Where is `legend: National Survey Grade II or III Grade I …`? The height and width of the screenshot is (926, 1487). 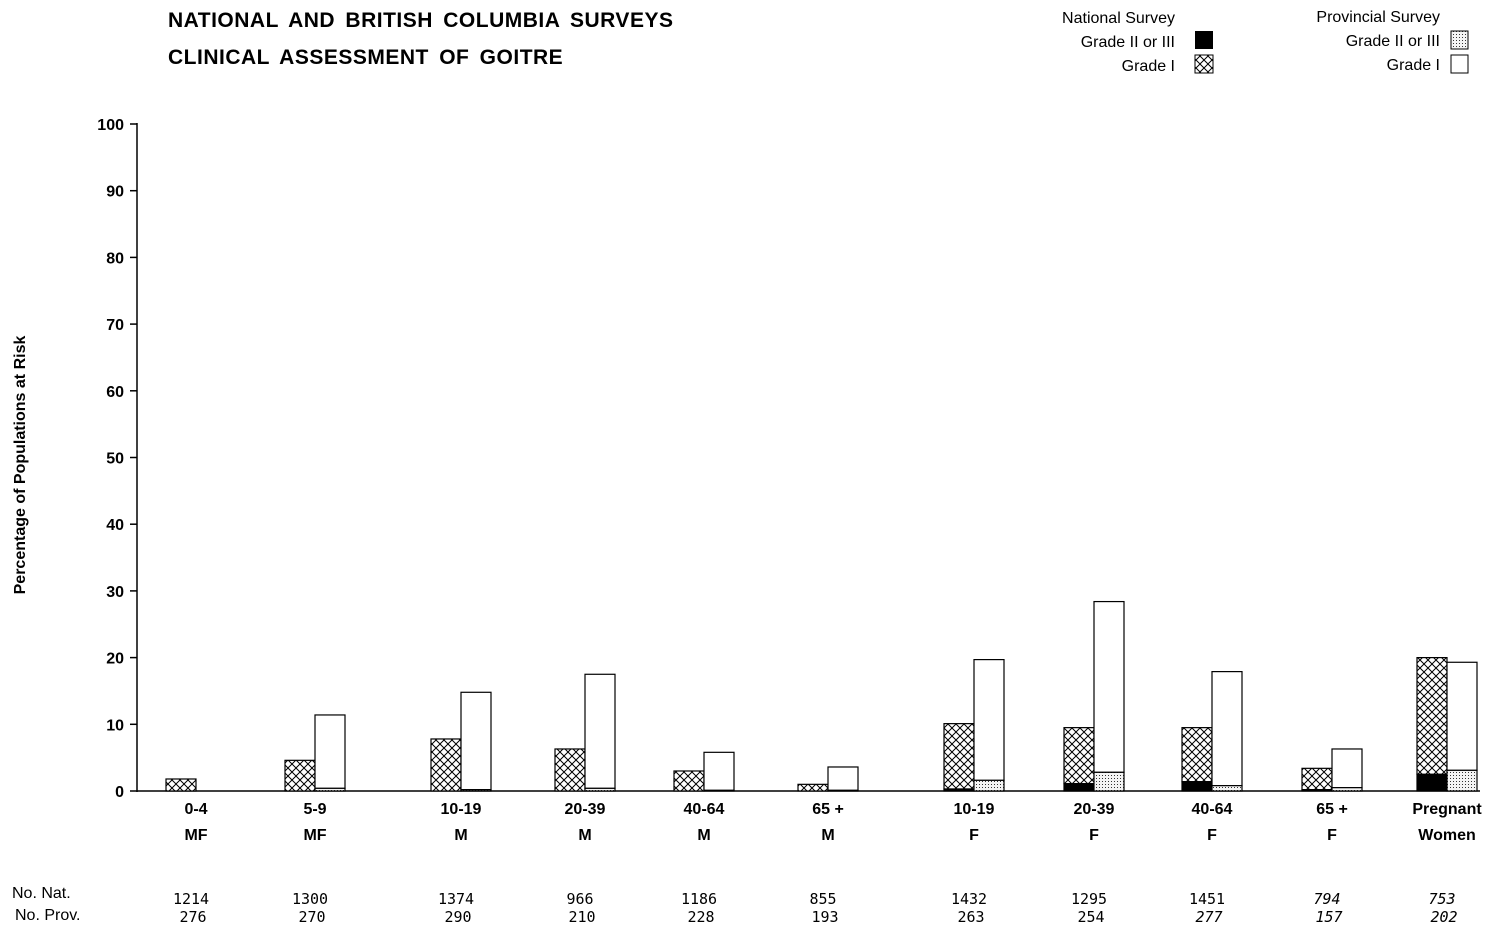 legend: National Survey Grade II or III Grade I … is located at coordinates (1265, 42).